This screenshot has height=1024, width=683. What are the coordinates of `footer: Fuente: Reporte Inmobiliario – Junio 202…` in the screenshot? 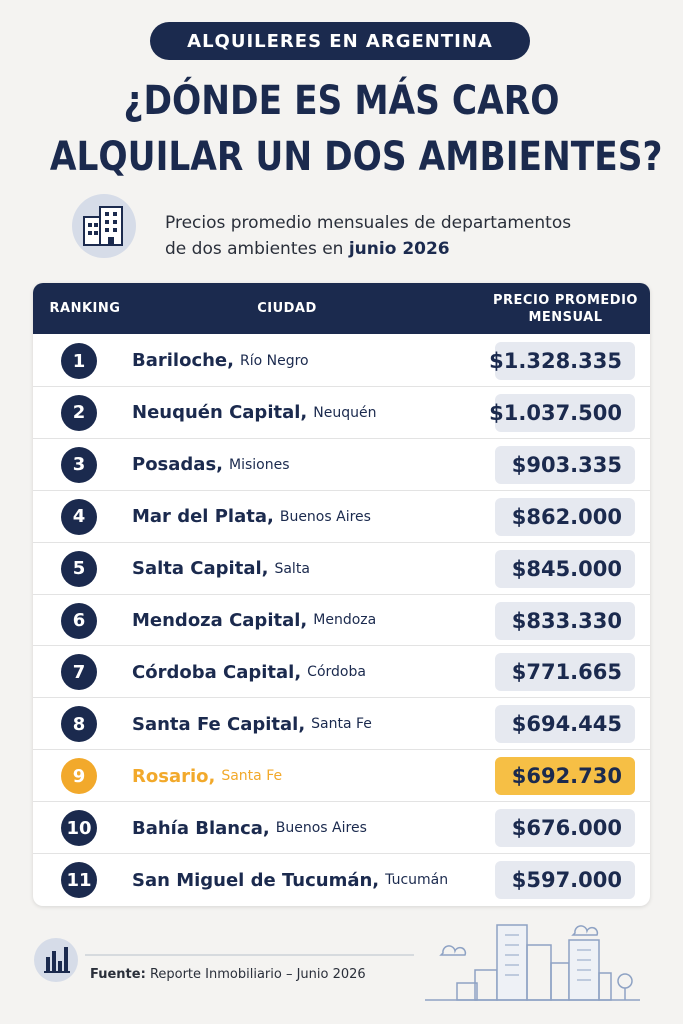 It's located at (228, 974).